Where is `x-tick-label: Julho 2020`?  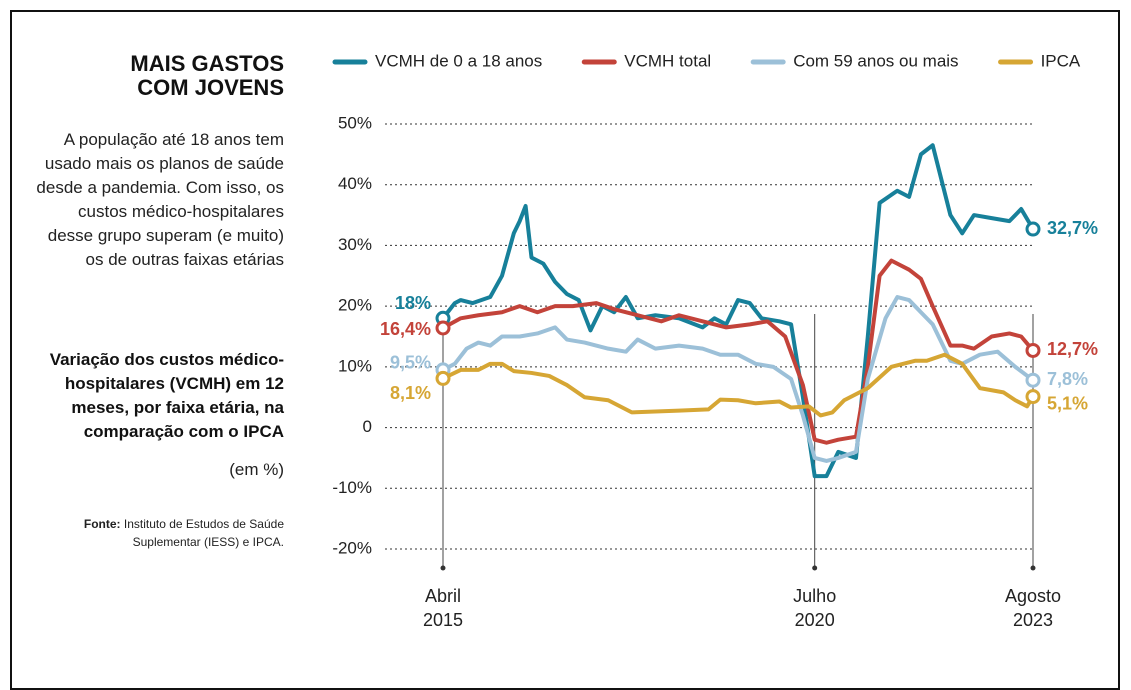 x-tick-label: Julho 2020 is located at coordinates (815, 608).